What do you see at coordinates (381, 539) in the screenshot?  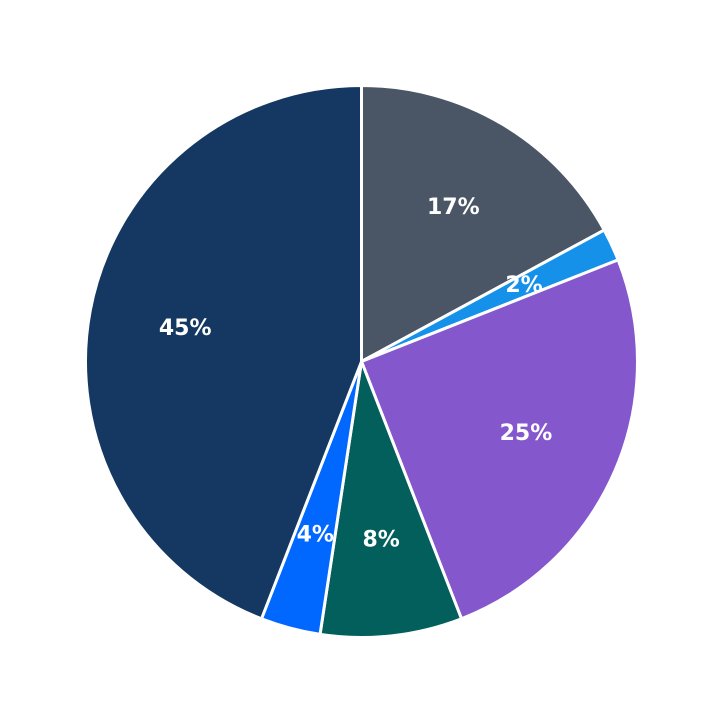 I see `pie-slice-label-3: 8%` at bounding box center [381, 539].